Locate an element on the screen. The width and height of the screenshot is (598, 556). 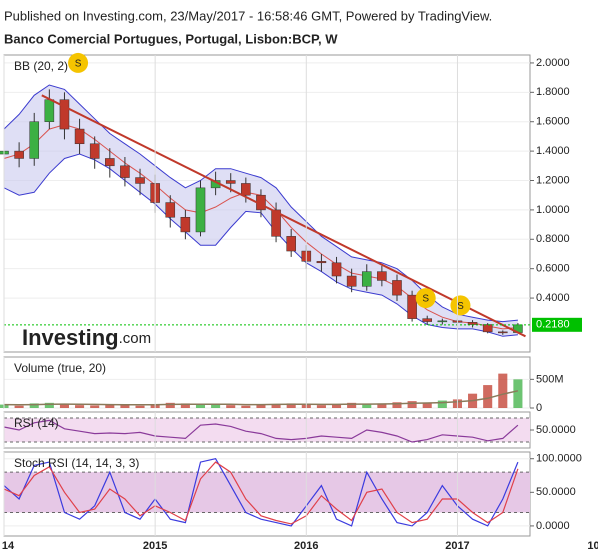
x-tick-label: 14 is located at coordinates (8, 546).